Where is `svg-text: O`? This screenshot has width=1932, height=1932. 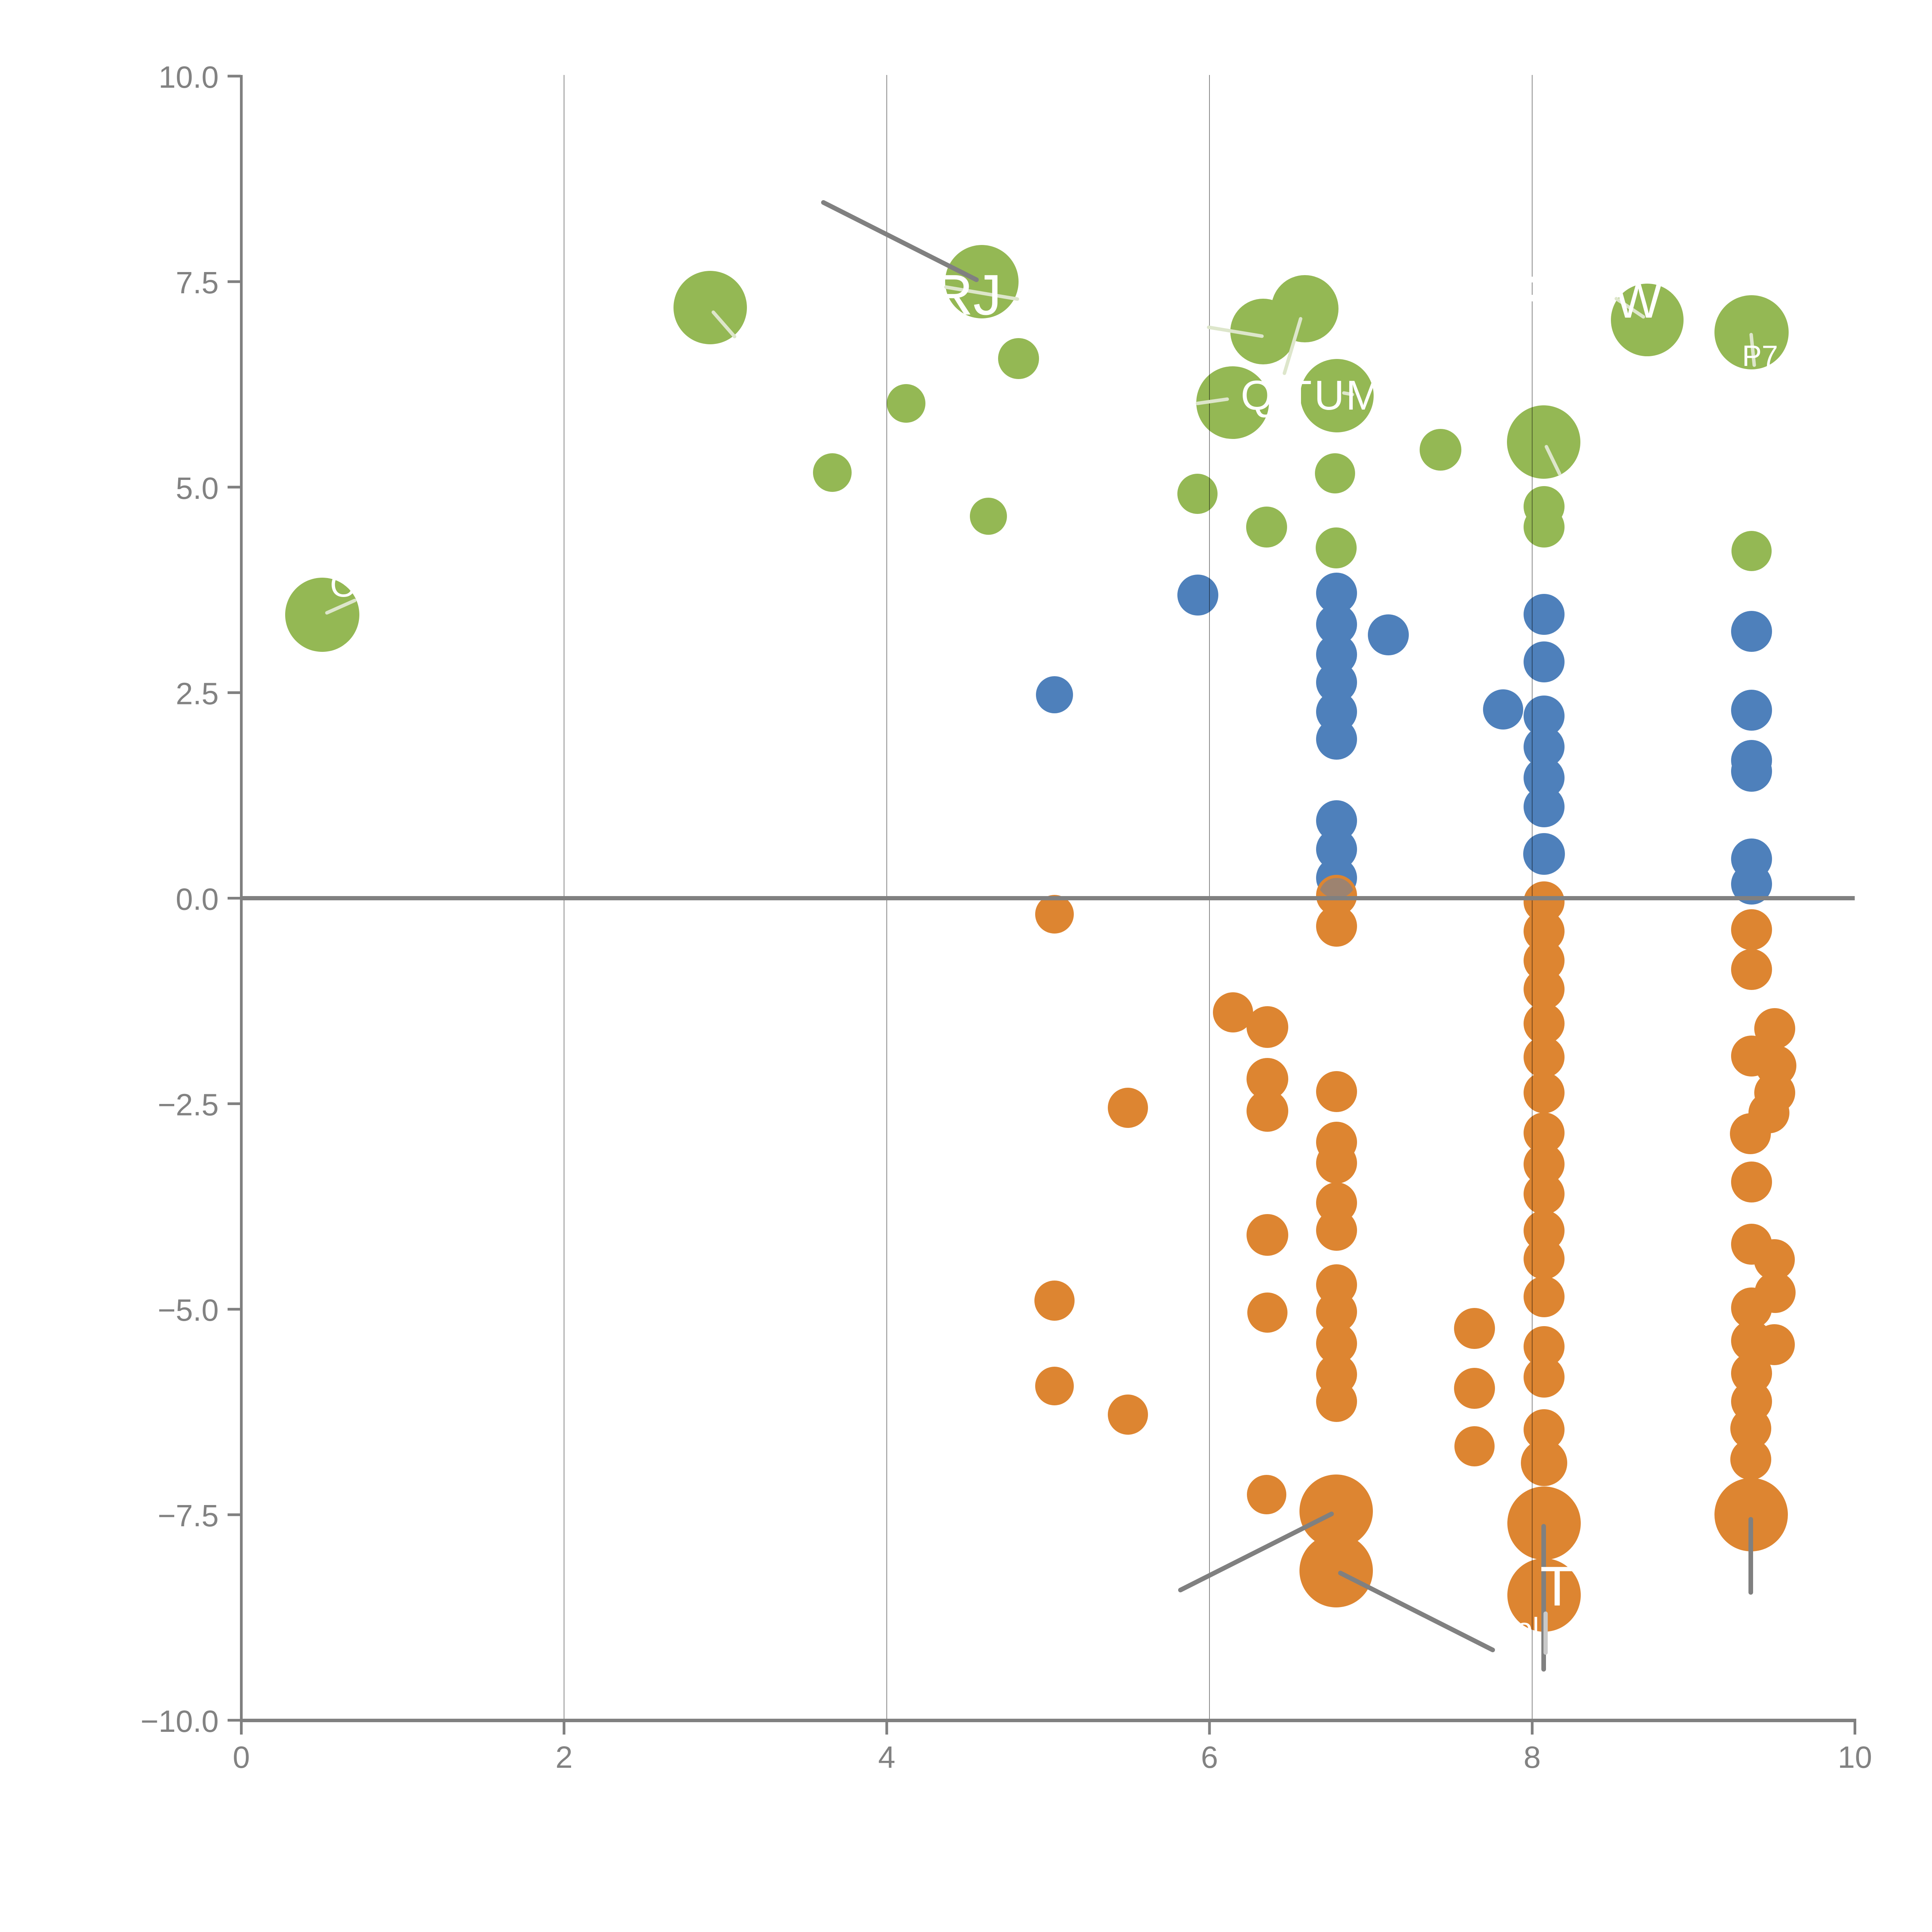
svg-text: O is located at coordinates (344, 585).